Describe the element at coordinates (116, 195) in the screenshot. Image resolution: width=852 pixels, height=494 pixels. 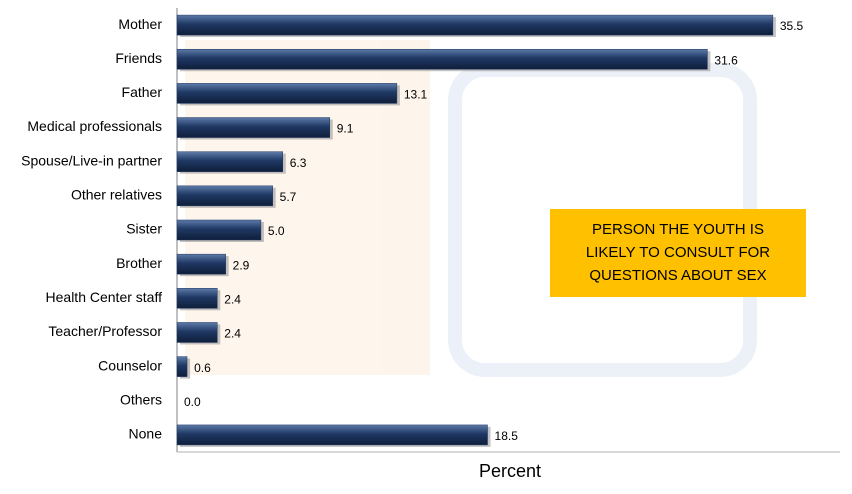
I see `y-tick-label: Other relatives` at that location.